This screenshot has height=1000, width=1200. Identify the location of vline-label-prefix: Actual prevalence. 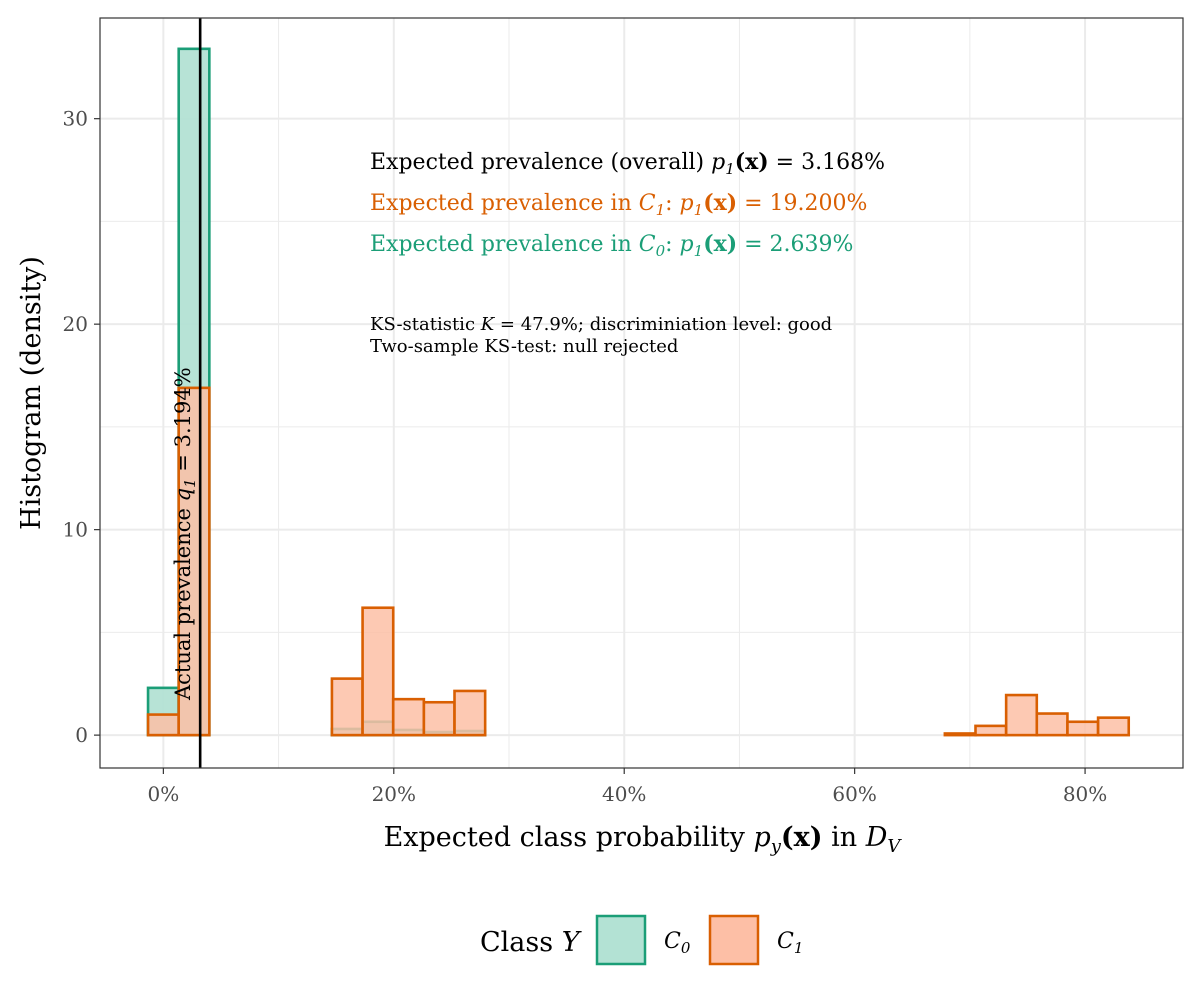
(183, 601).